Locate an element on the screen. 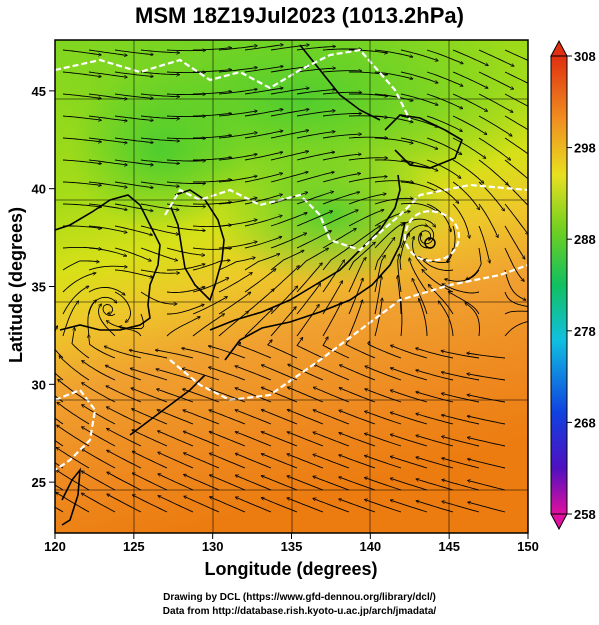 This screenshot has width=599, height=625. colorbar-body is located at coordinates (559, 285).